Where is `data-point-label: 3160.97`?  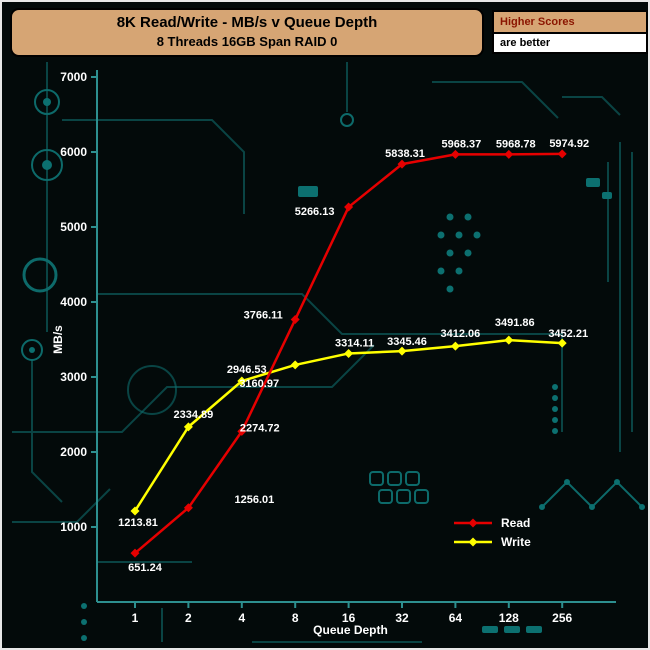 data-point-label: 3160.97 is located at coordinates (259, 384).